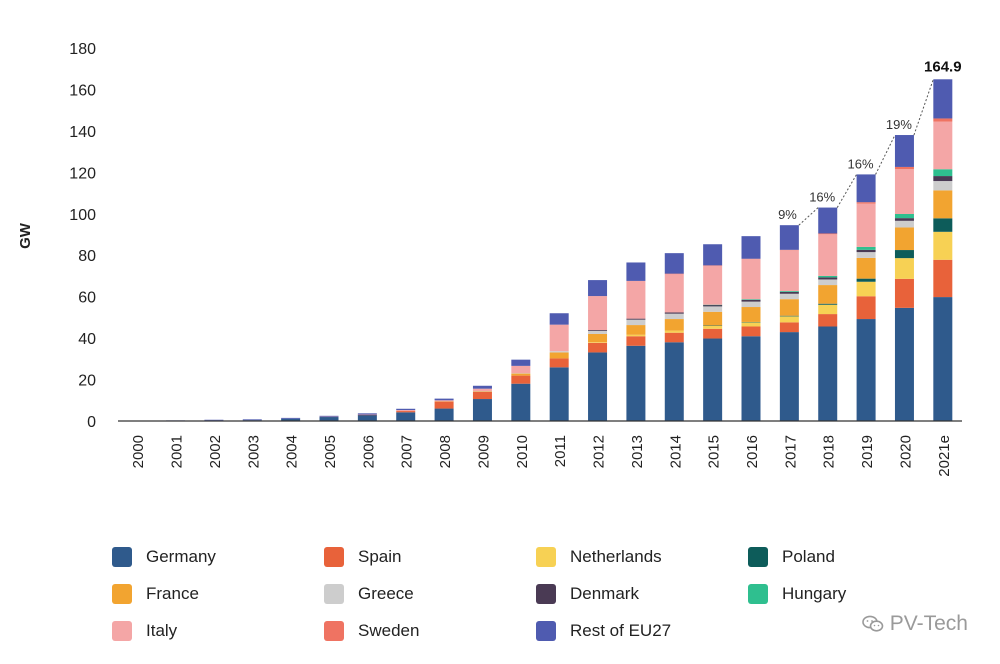 The width and height of the screenshot is (1000, 664). What do you see at coordinates (177, 451) in the screenshot?
I see `x-tick-label: 2001` at bounding box center [177, 451].